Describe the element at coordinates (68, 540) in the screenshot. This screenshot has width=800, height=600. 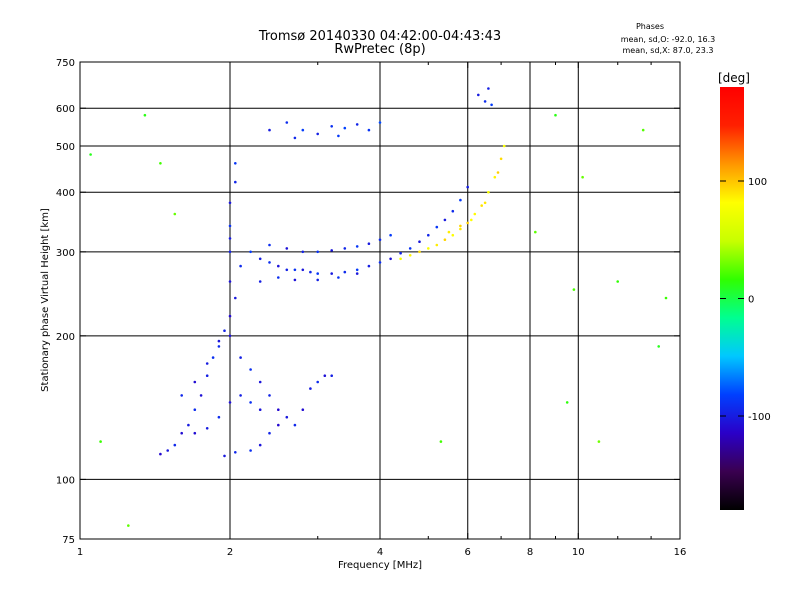
I see `y-tick-label: 75` at that location.